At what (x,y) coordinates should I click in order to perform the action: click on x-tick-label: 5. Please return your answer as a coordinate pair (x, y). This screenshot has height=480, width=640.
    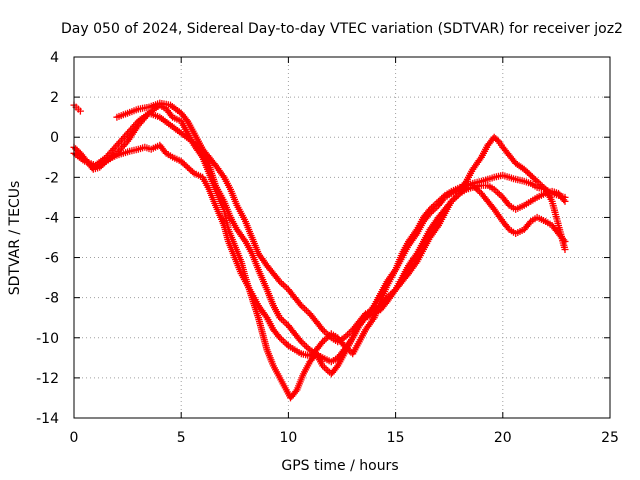
    Looking at the image, I should click on (181, 438).